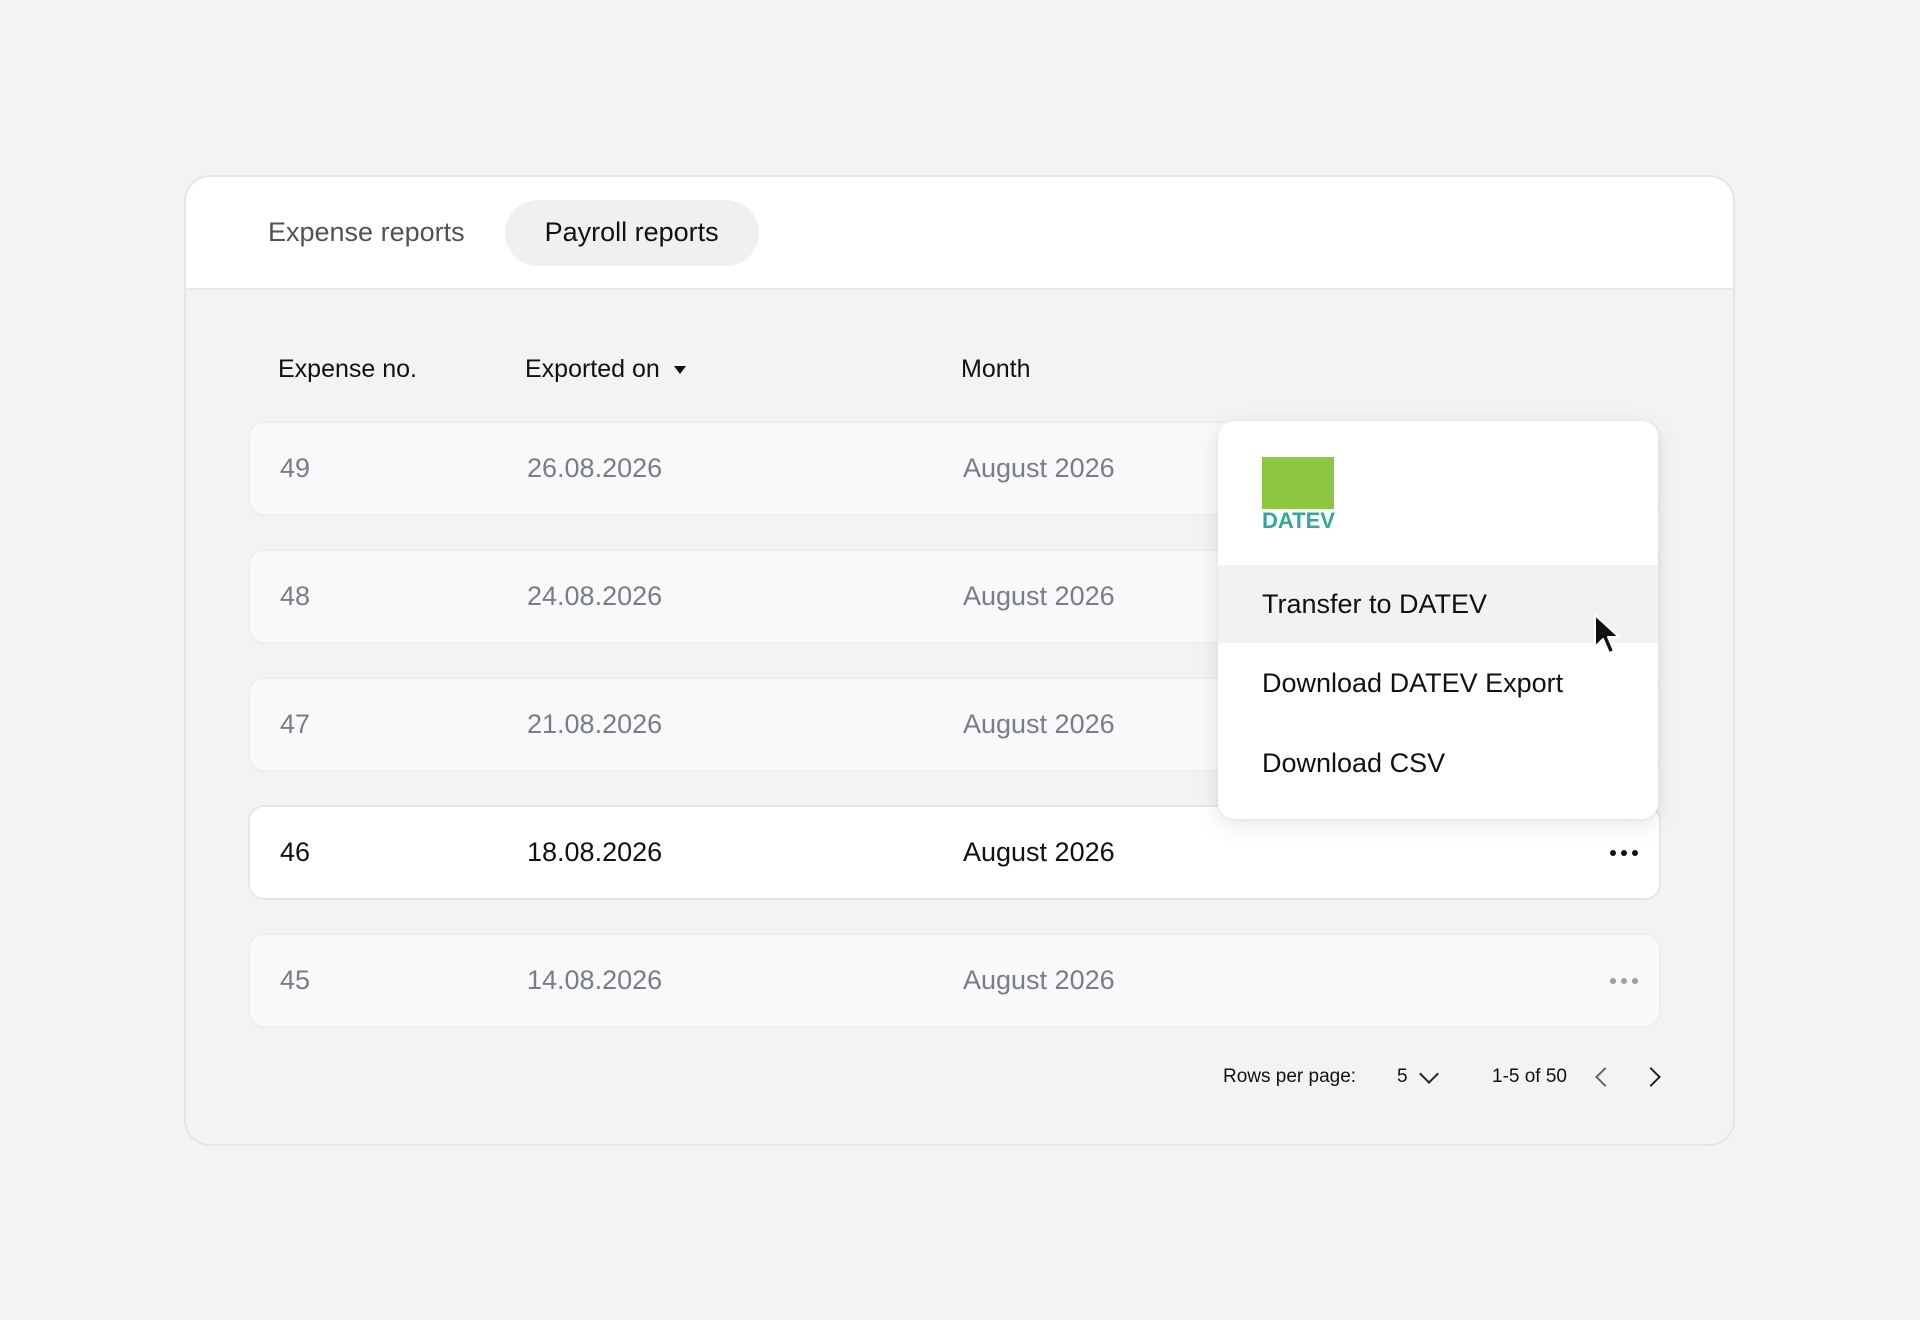  What do you see at coordinates (366, 232) in the screenshot?
I see `tab-expense-reports: Expense reports` at bounding box center [366, 232].